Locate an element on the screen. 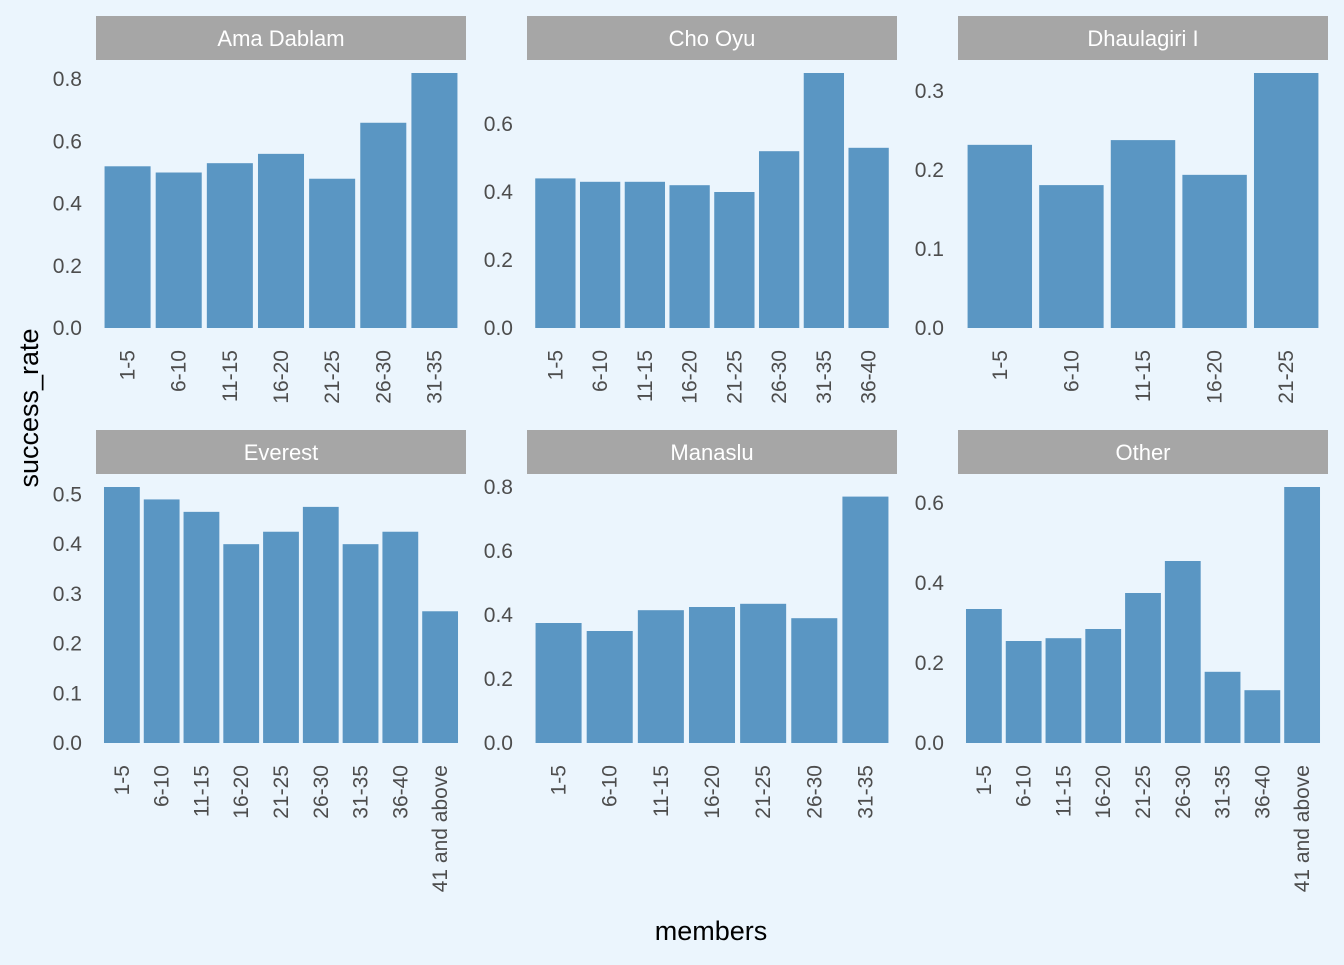  facet-title: Manaslu is located at coordinates (711, 452).